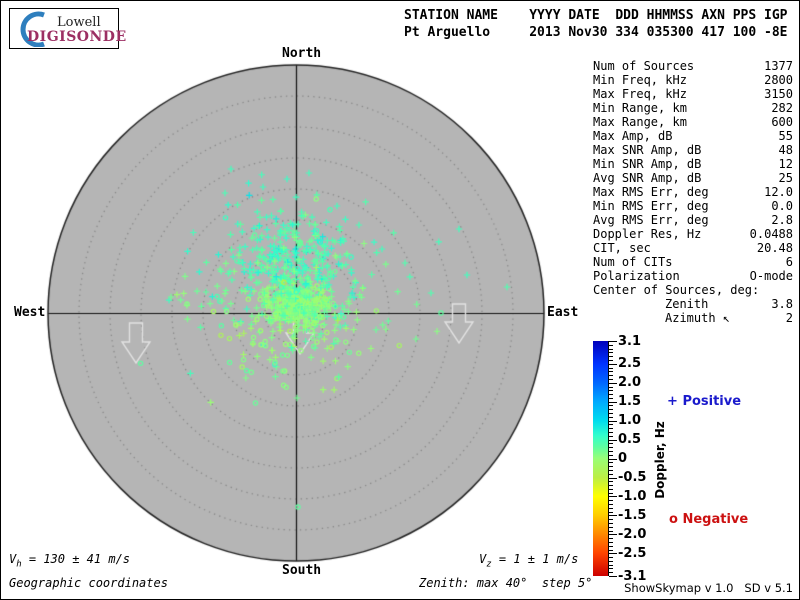 Image resolution: width=800 pixels, height=600 pixels. I want to click on stat-value: 2.8, so click(782, 220).